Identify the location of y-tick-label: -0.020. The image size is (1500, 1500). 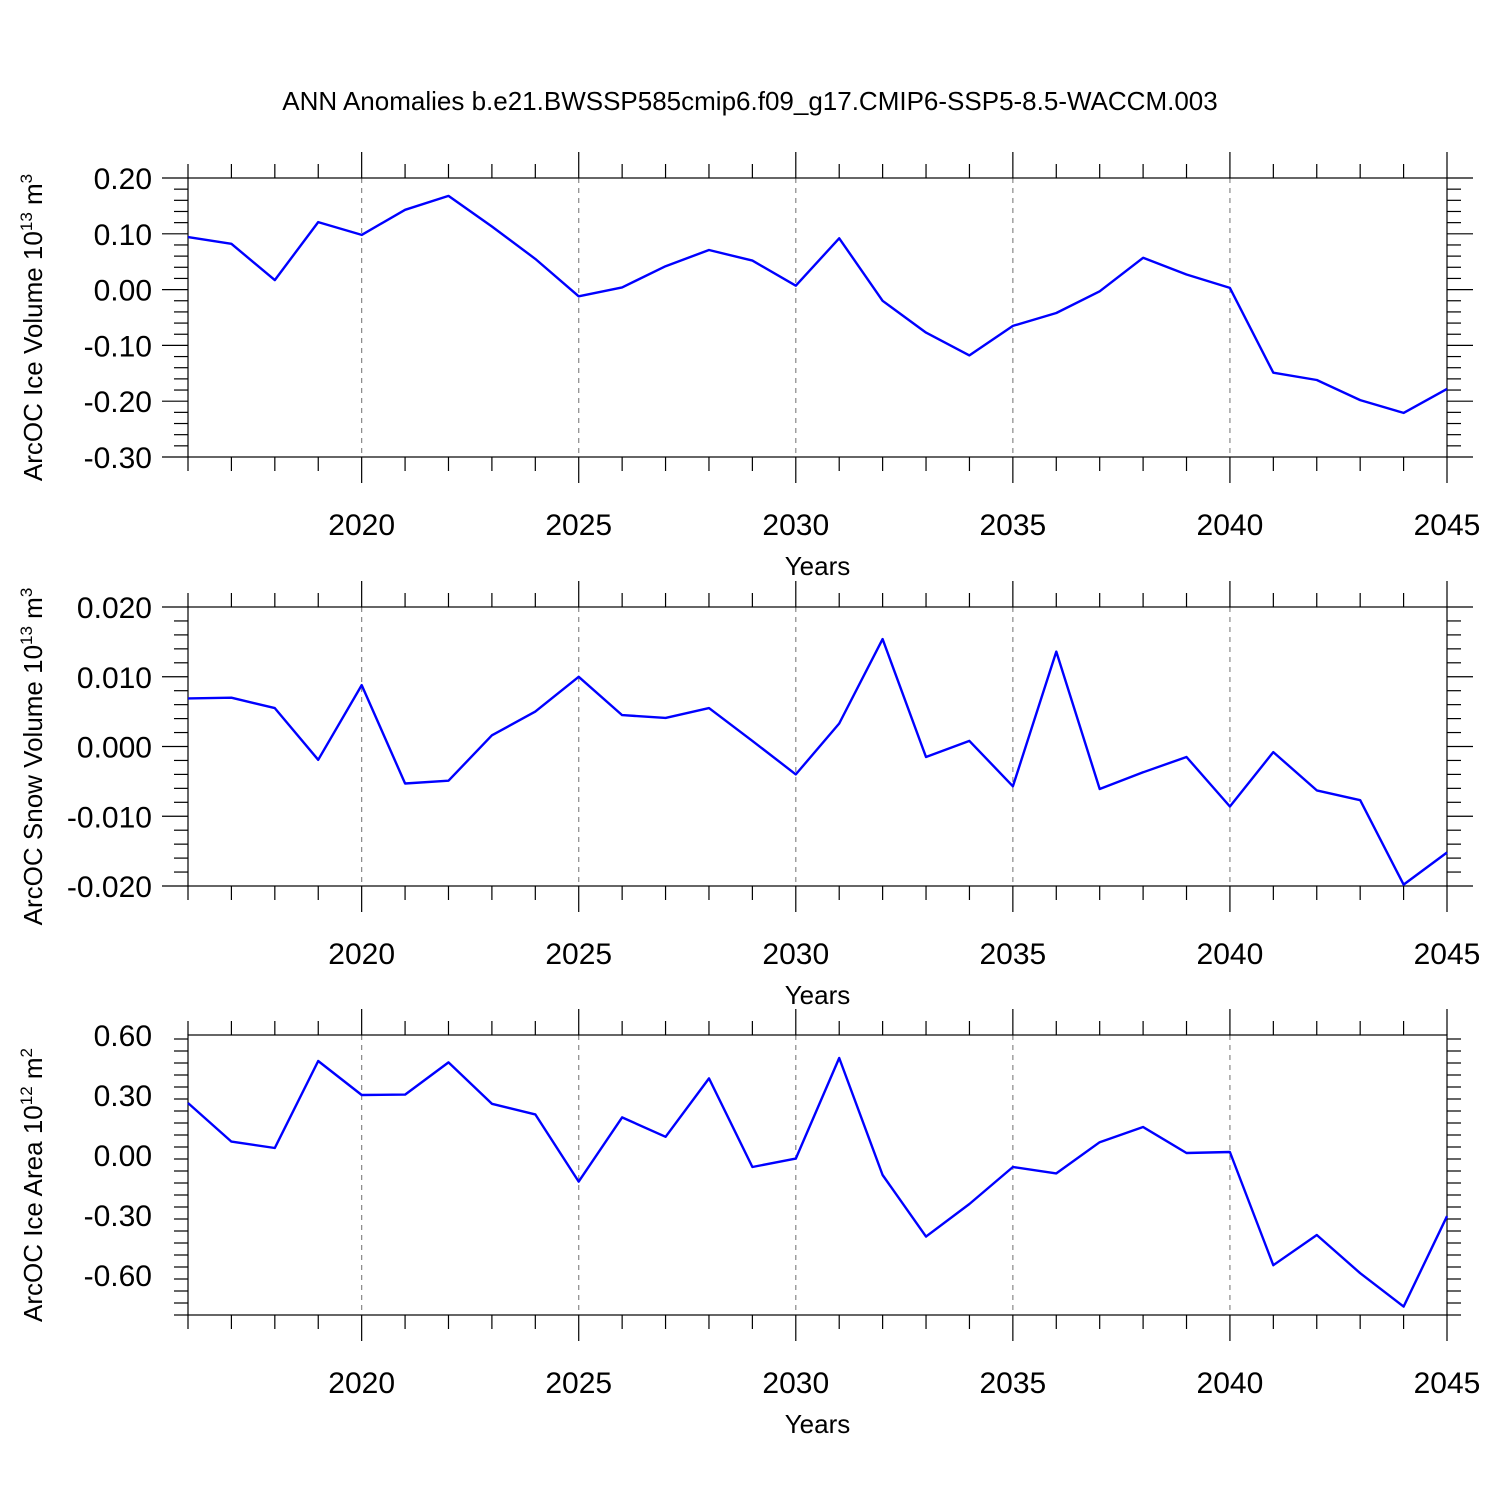
(109, 887).